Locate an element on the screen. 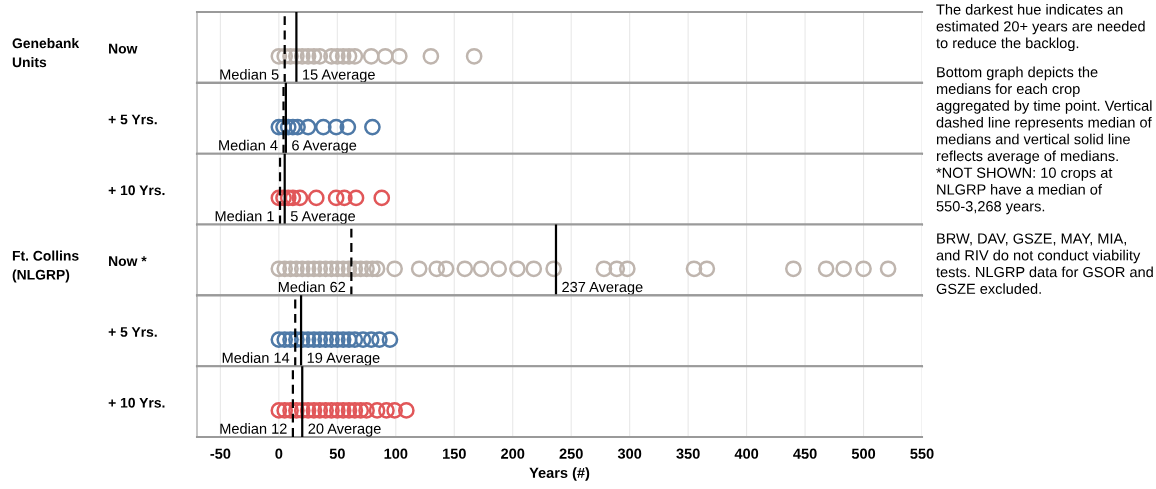 The height and width of the screenshot is (489, 1156). ref-line-label: 19 Average is located at coordinates (343, 359).